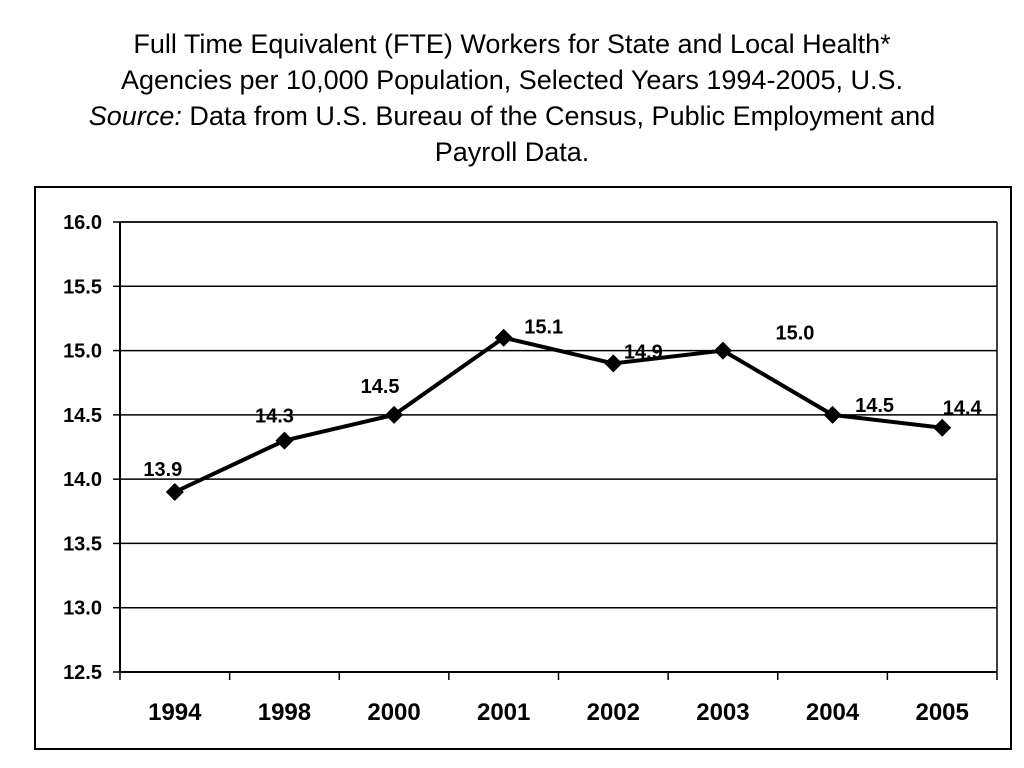 This screenshot has height=768, width=1024. What do you see at coordinates (613, 712) in the screenshot?
I see `x-tick-label: 2002` at bounding box center [613, 712].